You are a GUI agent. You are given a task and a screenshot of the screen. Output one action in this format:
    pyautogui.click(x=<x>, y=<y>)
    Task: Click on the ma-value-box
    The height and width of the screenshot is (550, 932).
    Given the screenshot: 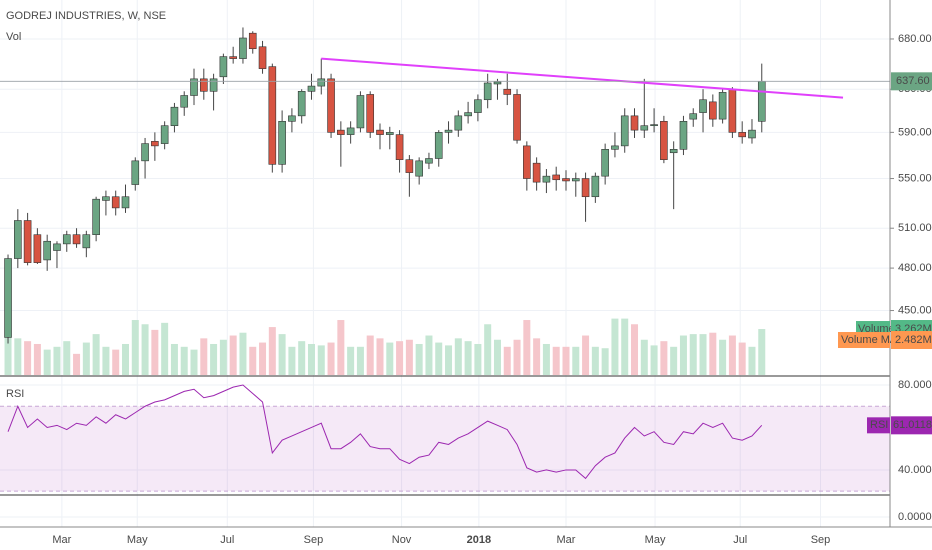 What is the action you would take?
    pyautogui.click(x=911, y=340)
    